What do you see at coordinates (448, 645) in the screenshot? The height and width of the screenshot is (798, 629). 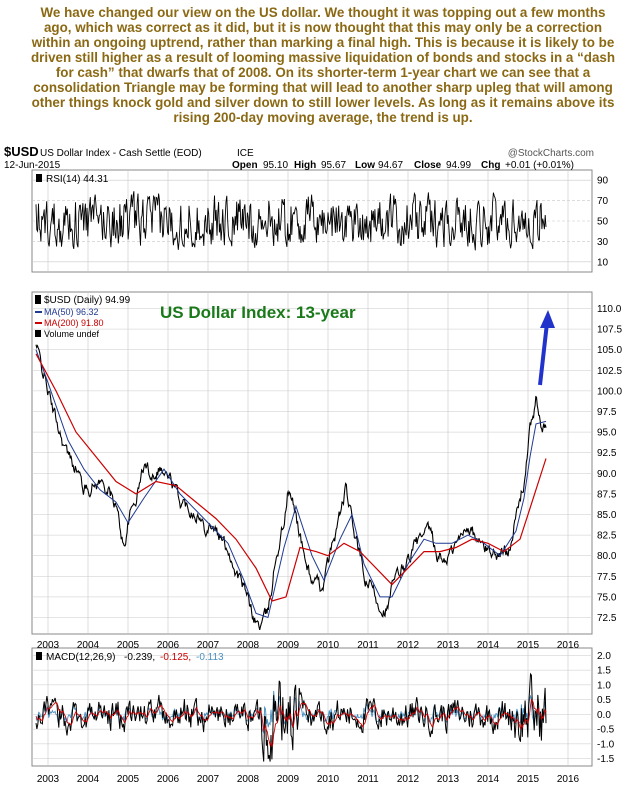 I see `price-x-tick-label: 2013` at bounding box center [448, 645].